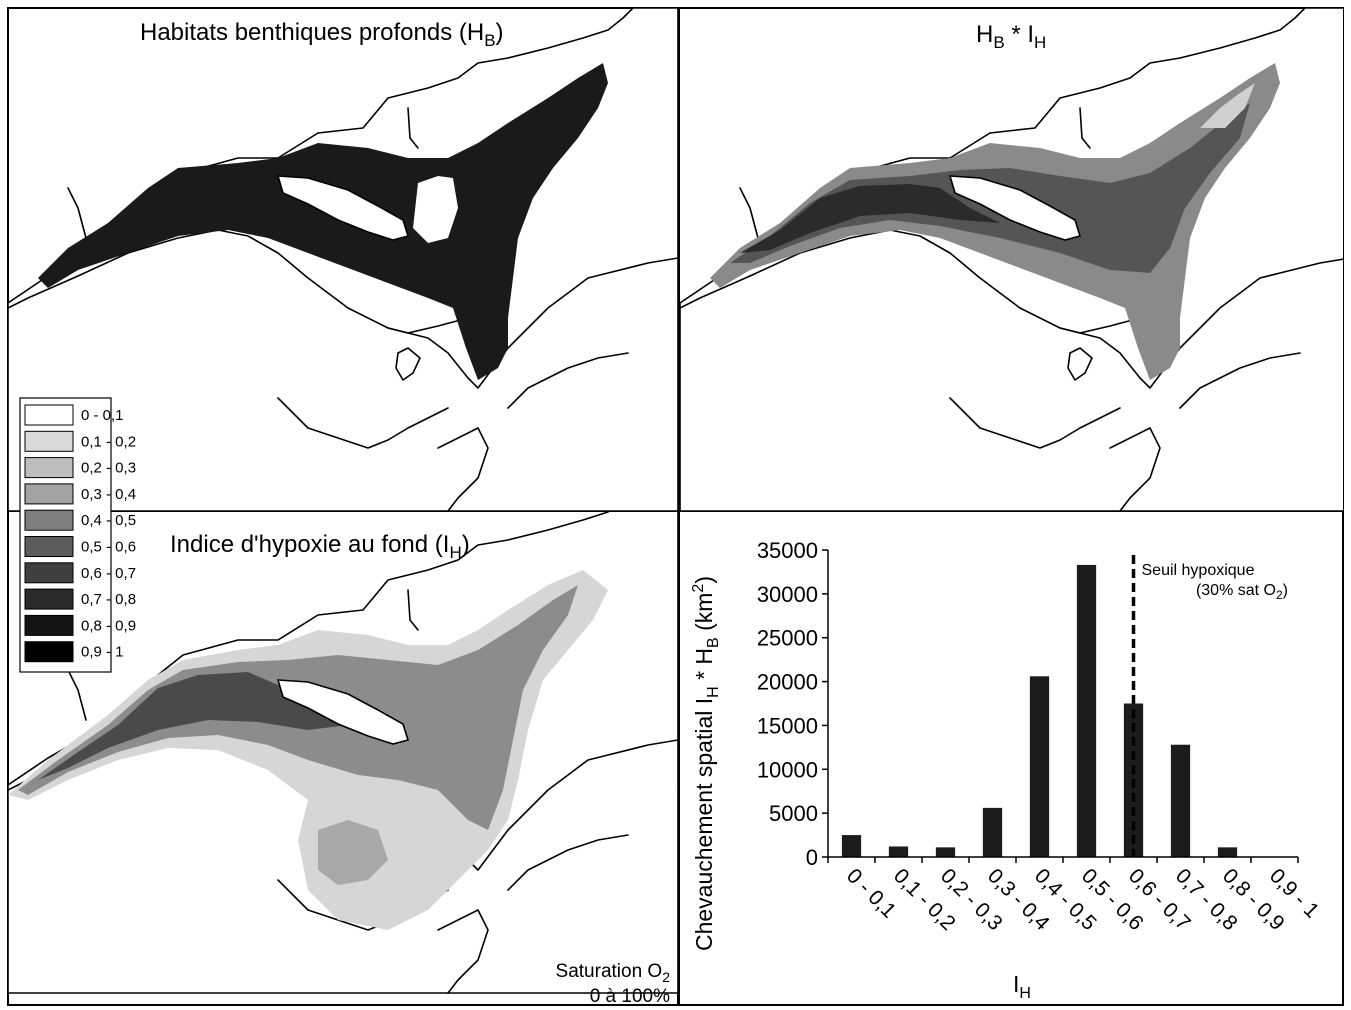 This screenshot has width=1351, height=1010. I want to click on legend-label: 0,1 - 0,2, so click(108, 441).